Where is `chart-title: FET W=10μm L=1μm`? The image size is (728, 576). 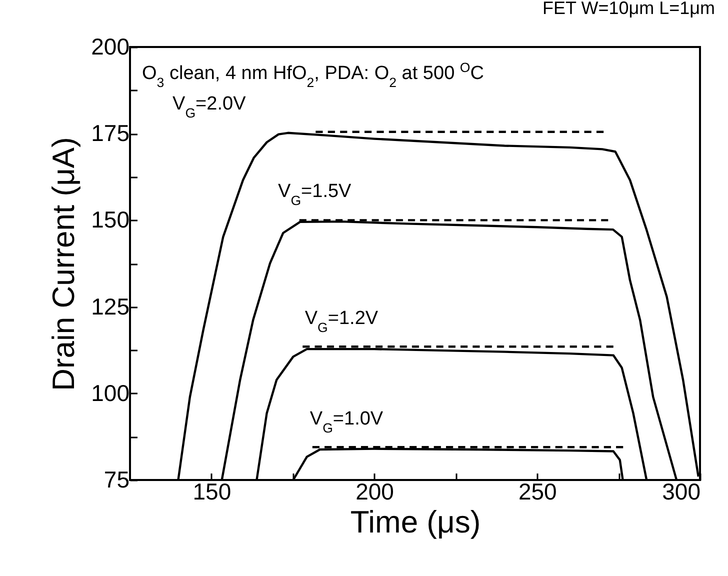
chart-title: FET W=10μm L=1μm is located at coordinates (628, 9).